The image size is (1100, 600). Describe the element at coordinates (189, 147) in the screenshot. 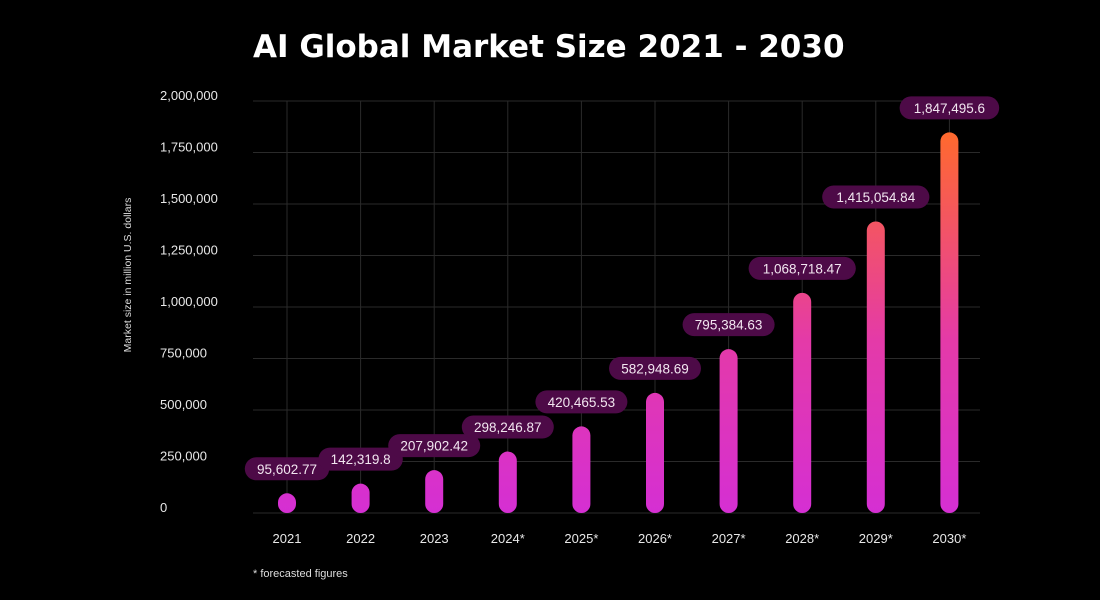

I see `y-tick-label: 1,750,000` at that location.